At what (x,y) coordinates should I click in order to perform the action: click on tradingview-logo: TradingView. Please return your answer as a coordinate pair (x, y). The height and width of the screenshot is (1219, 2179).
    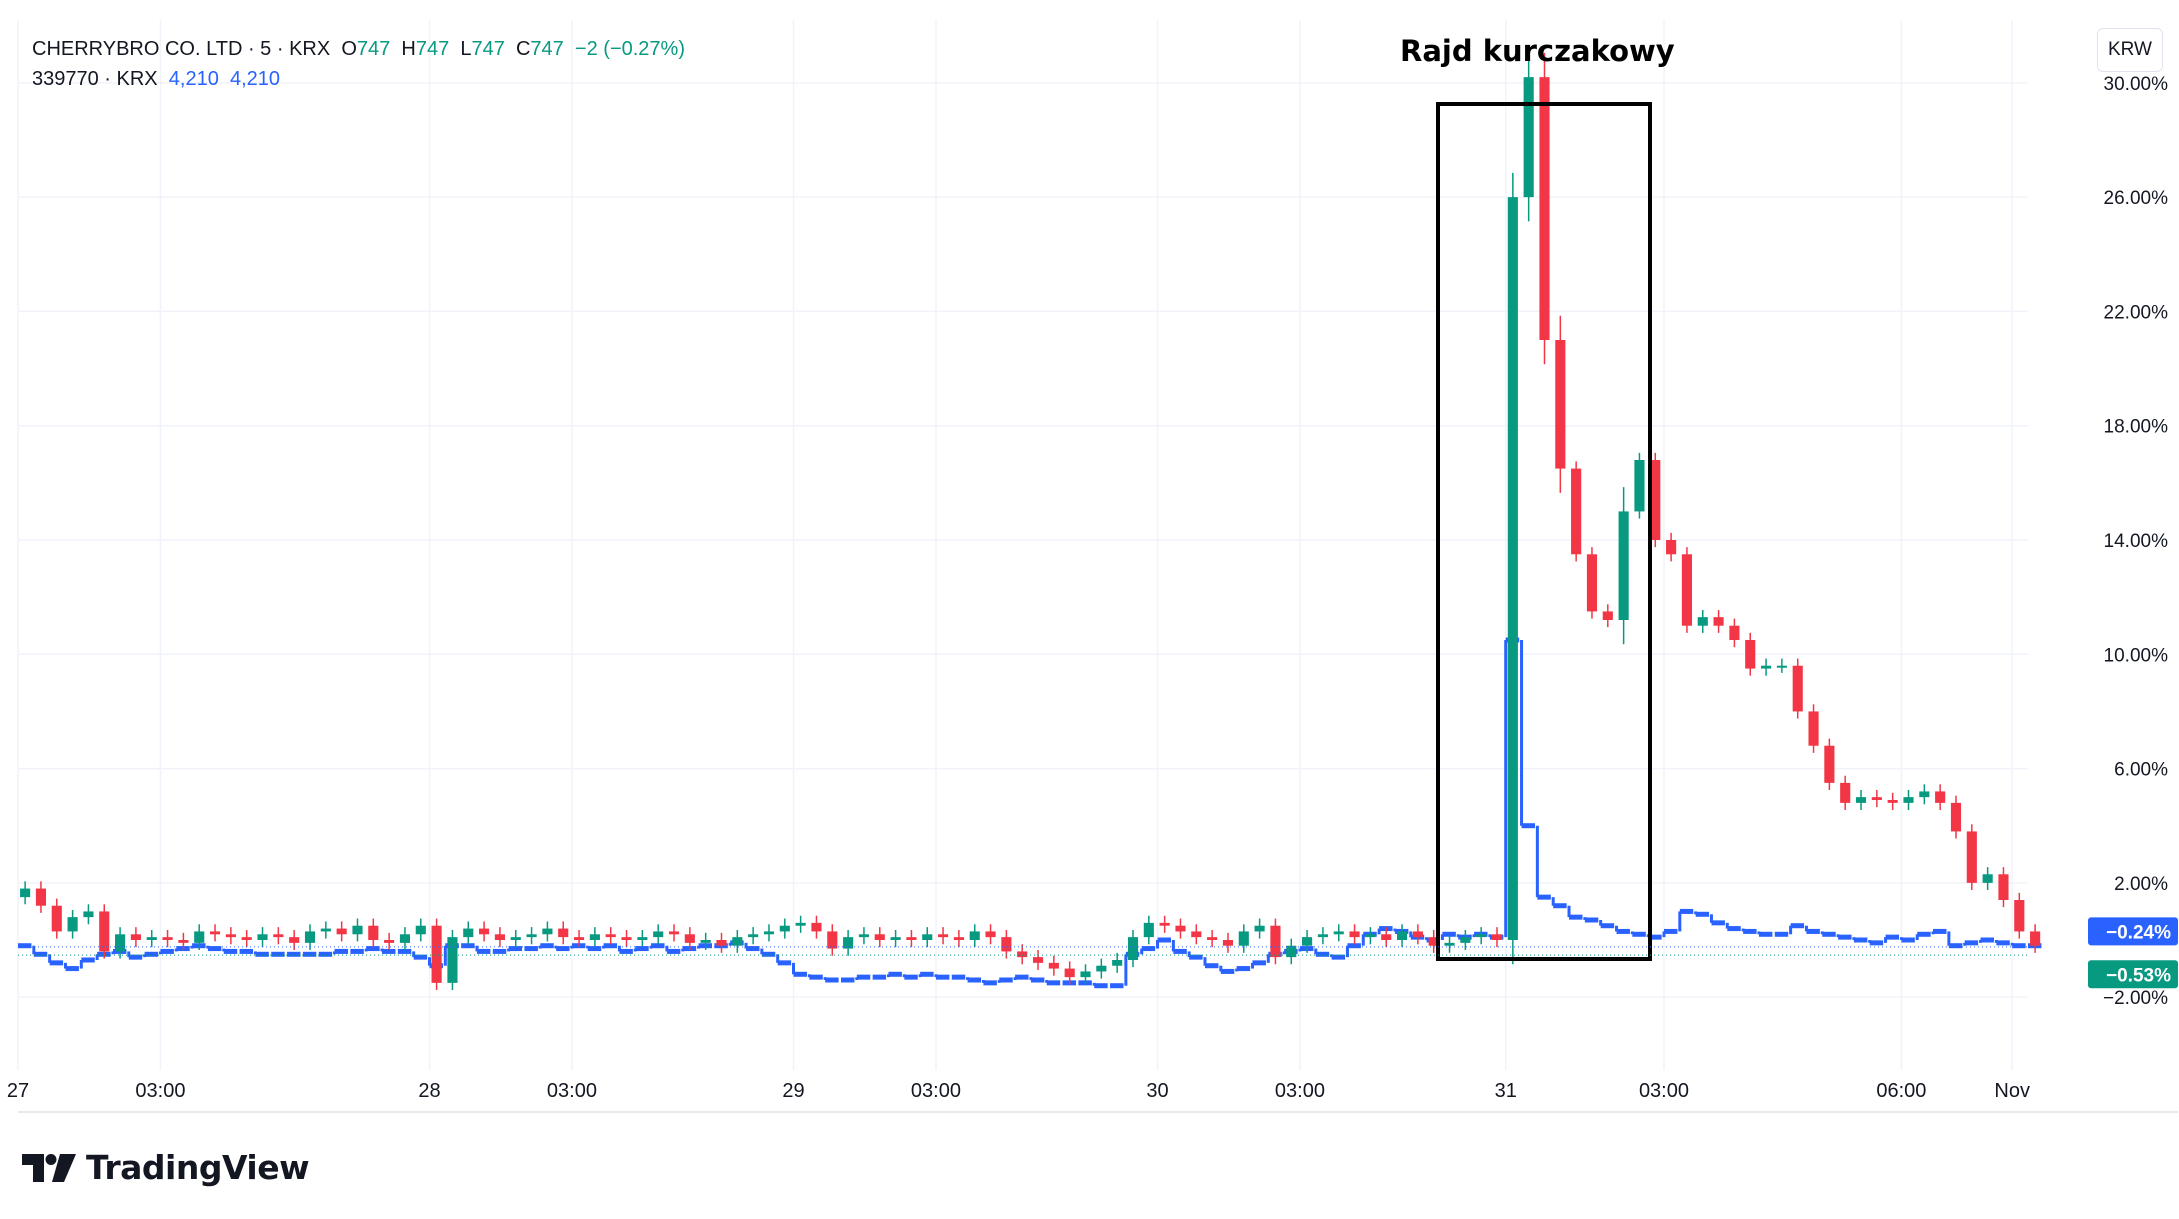
    Looking at the image, I should click on (166, 1167).